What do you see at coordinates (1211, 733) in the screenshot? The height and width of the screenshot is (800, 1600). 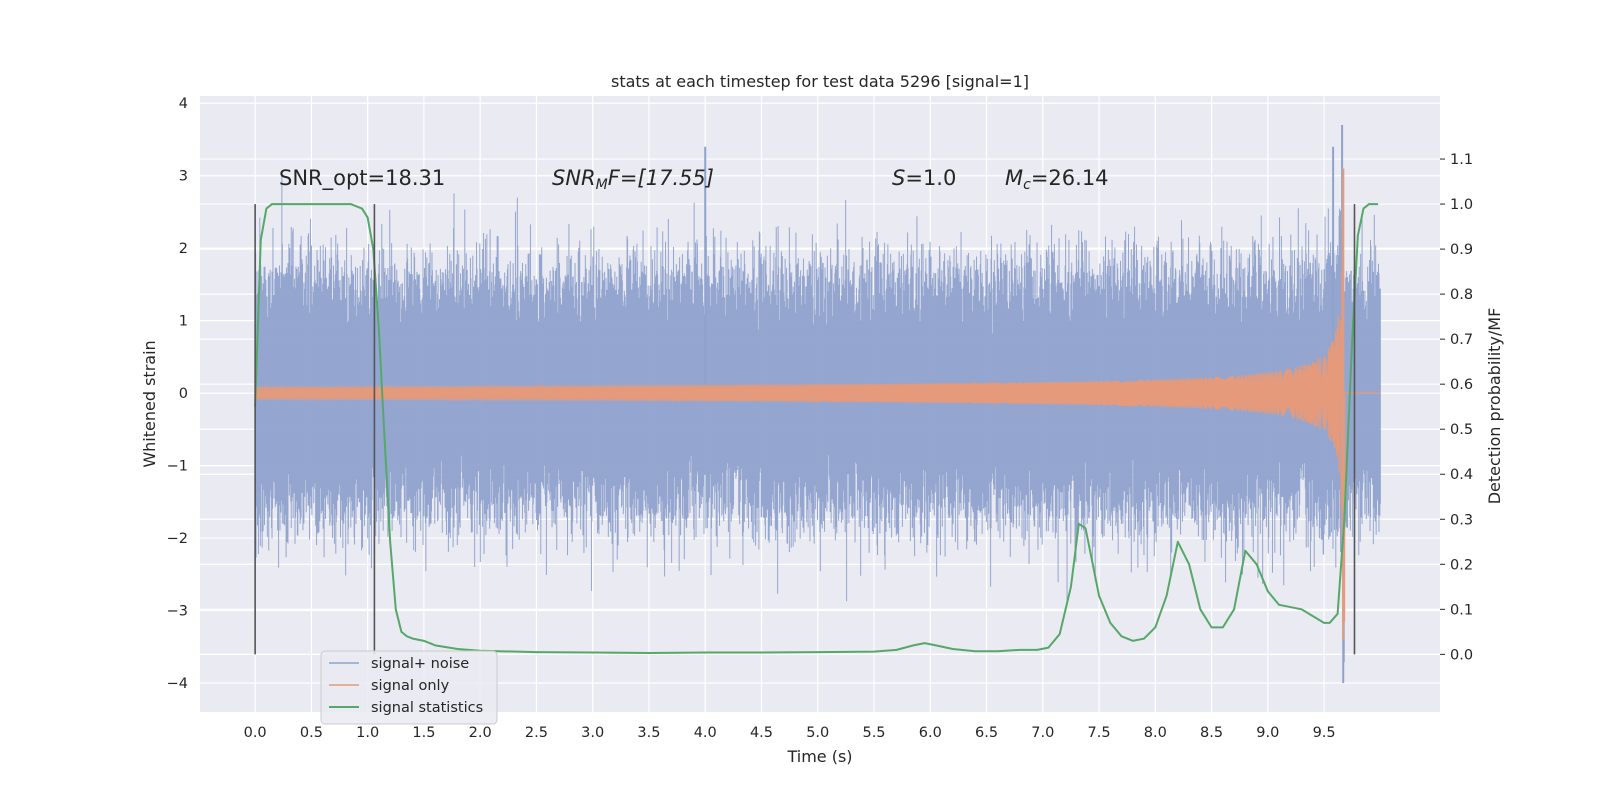 I see `x-tick-label: 8.5` at bounding box center [1211, 733].